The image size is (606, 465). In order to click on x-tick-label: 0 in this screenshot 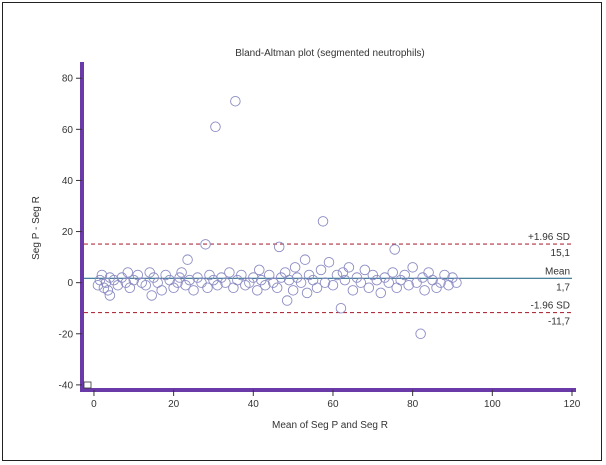, I will do `click(94, 404)`.